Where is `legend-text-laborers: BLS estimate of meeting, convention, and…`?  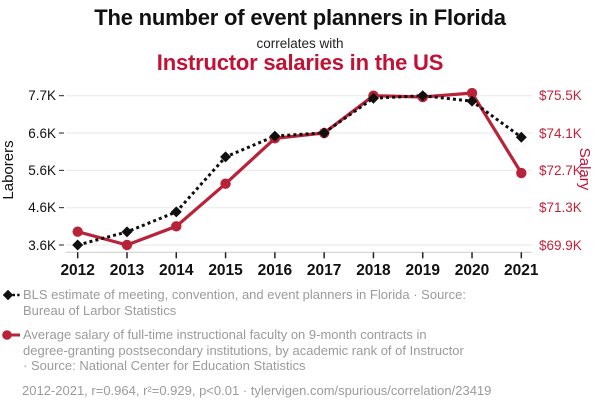
legend-text-laborers: BLS estimate of meeting, convention, and… is located at coordinates (244, 302).